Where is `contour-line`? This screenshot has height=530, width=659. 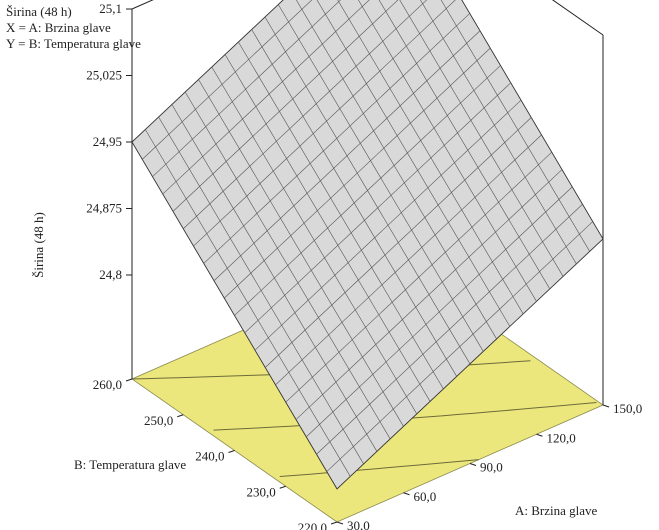
contour-line is located at coordinates (379, 468).